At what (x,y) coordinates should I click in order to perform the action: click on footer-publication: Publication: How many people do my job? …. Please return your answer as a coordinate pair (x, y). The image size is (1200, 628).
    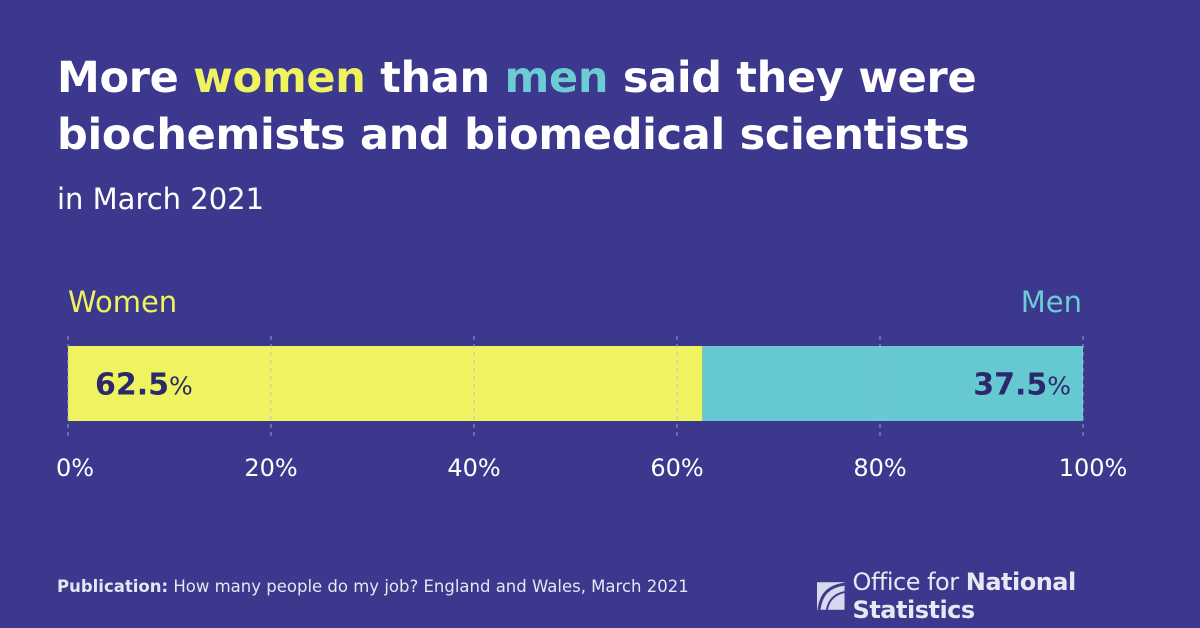
    Looking at the image, I should click on (373, 586).